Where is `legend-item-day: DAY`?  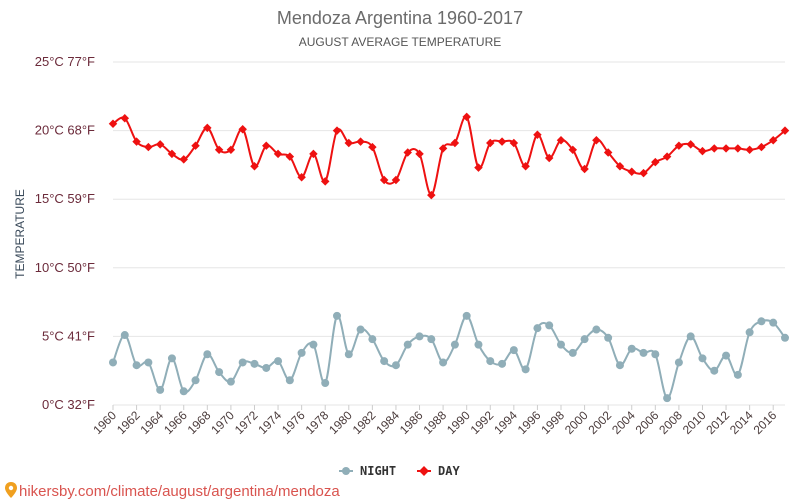 legend-item-day: DAY is located at coordinates (438, 471).